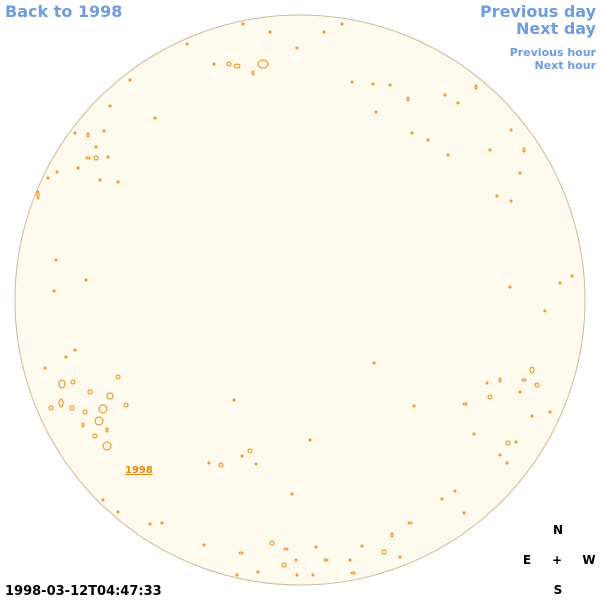 Image resolution: width=600 pixels, height=600 pixels. What do you see at coordinates (556, 28) in the screenshot?
I see `next-day-link: Next day` at bounding box center [556, 28].